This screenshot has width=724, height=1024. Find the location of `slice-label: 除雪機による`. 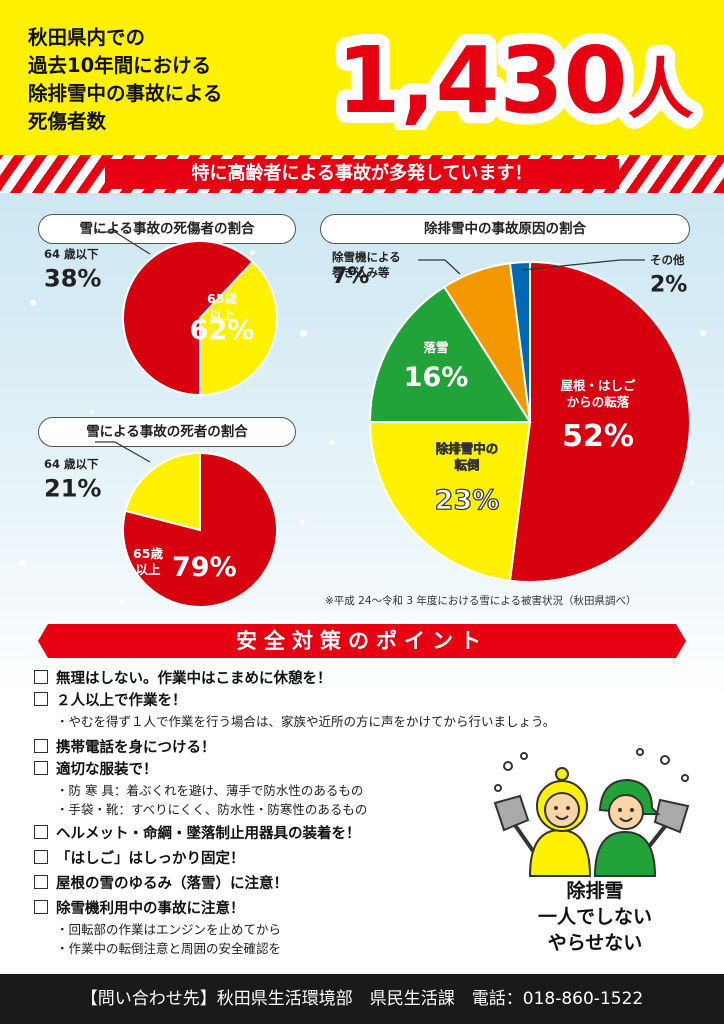

slice-label: 除雪機による is located at coordinates (366, 257).